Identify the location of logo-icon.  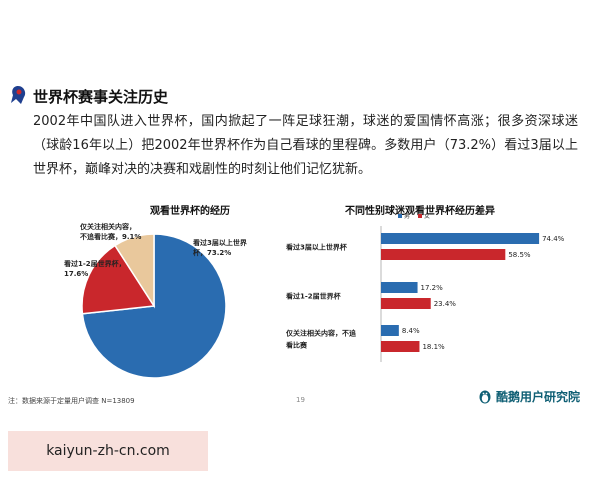
(18, 95).